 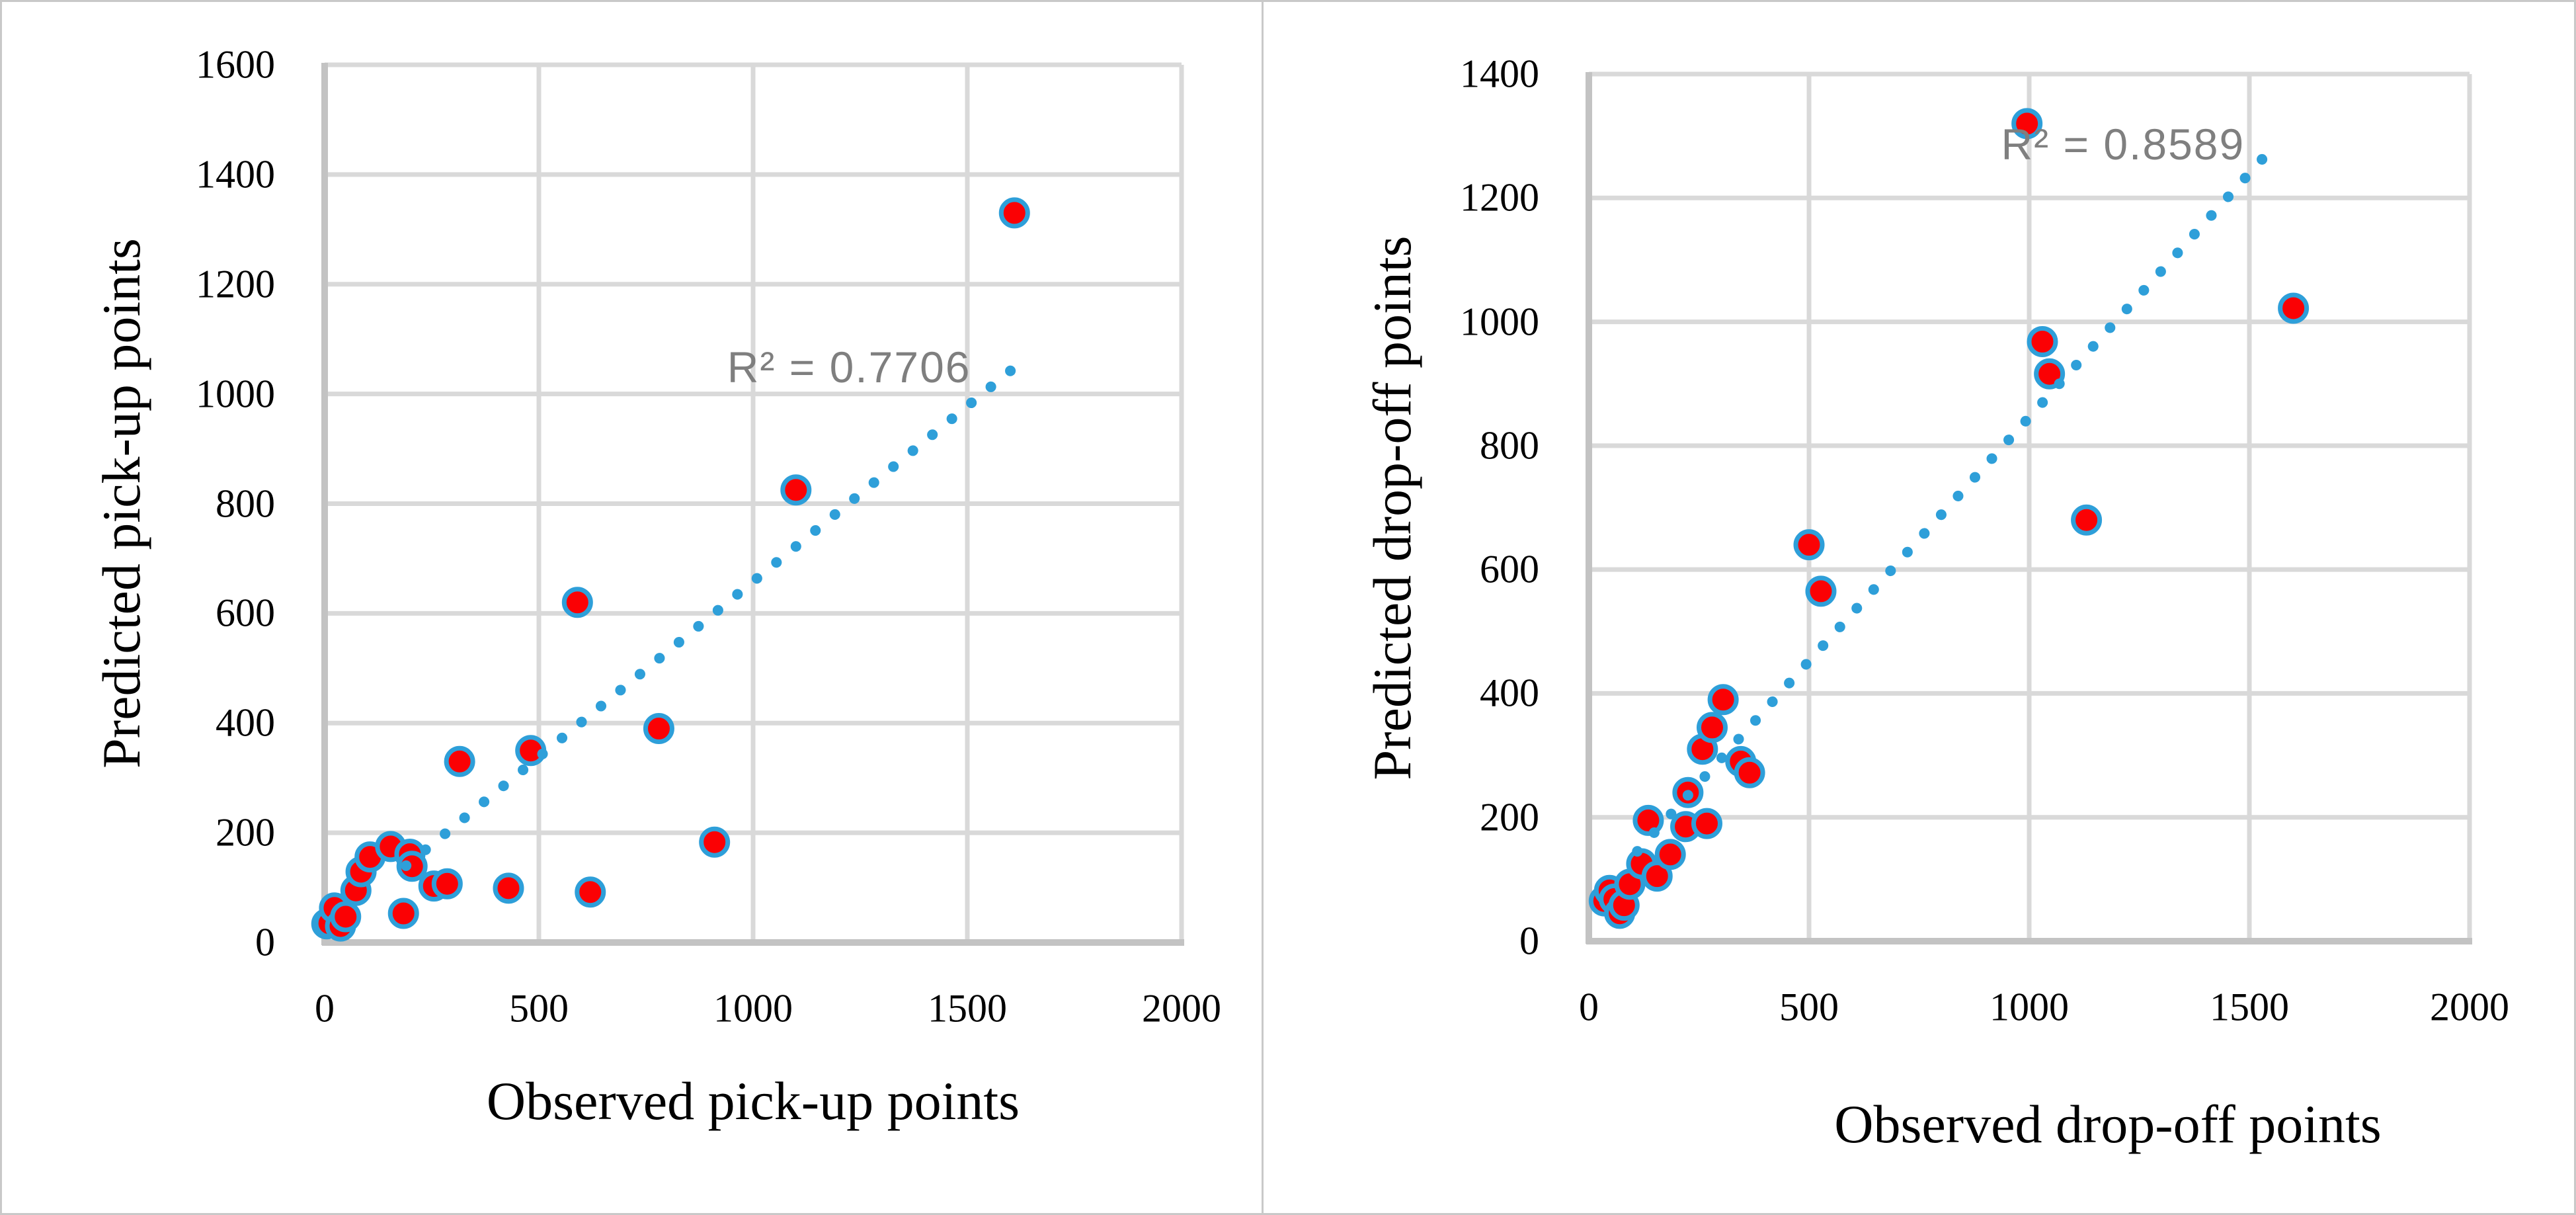 What do you see at coordinates (121, 503) in the screenshot?
I see `left-y-axis-title: Predicted pick-up points` at bounding box center [121, 503].